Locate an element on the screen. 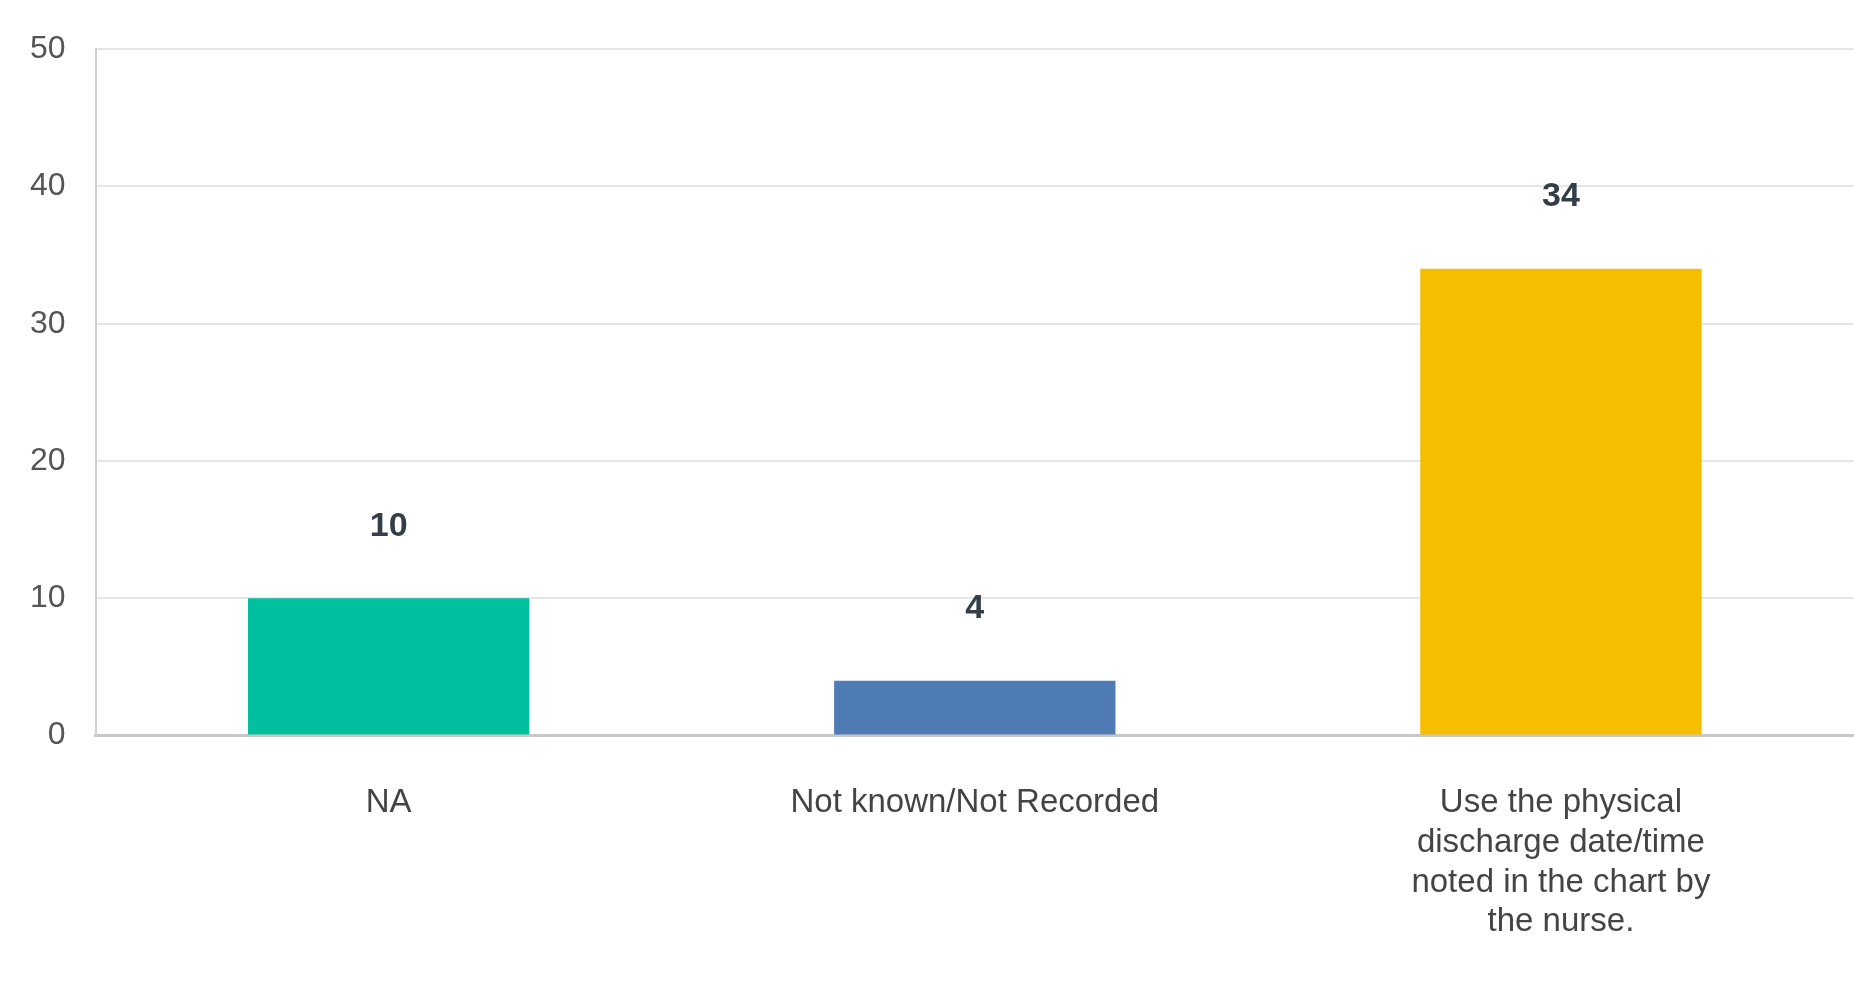 This screenshot has width=1854, height=982. x-tick-label: Not known/Not Recorded is located at coordinates (975, 801).